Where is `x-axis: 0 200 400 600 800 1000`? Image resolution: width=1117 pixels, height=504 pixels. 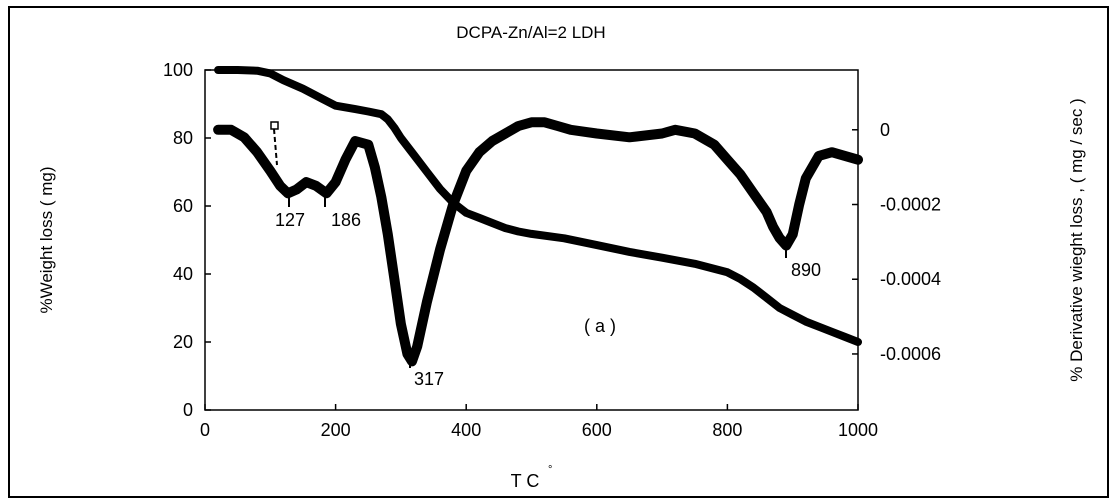
x-axis: 0 200 400 600 800 1000 is located at coordinates (539, 422).